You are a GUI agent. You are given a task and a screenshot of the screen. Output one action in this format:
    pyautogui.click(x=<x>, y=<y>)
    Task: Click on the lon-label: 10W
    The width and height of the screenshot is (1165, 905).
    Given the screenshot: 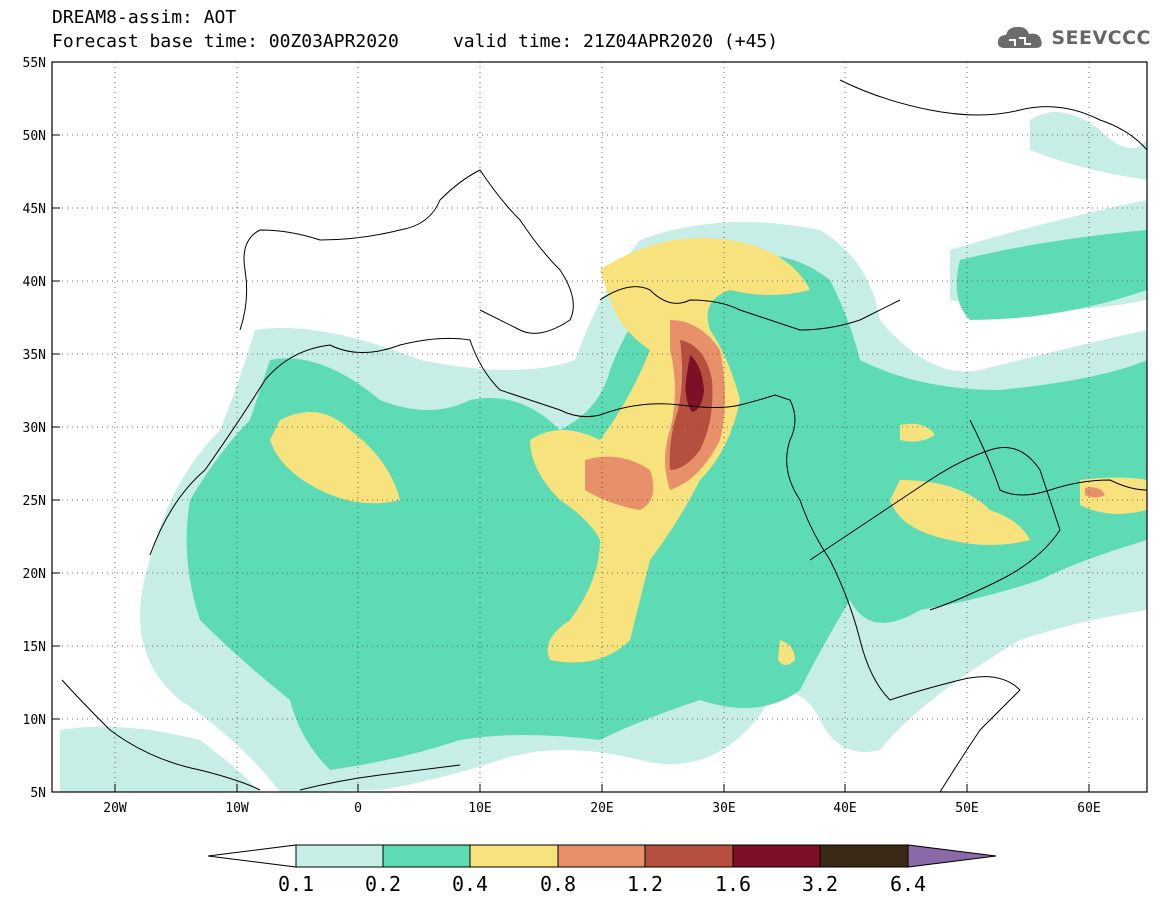 What is the action you would take?
    pyautogui.click(x=237, y=808)
    